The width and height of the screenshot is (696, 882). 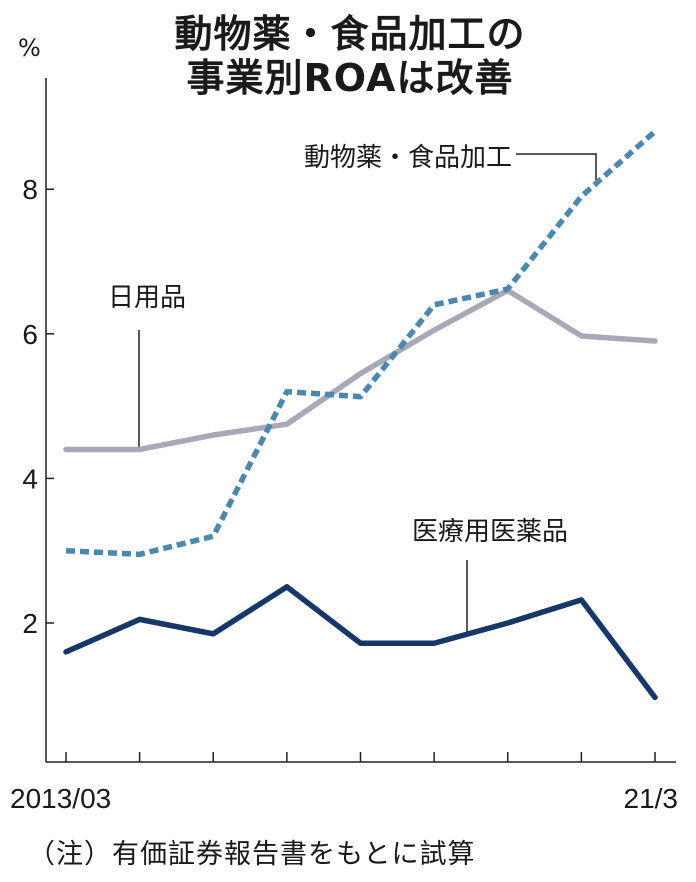 I want to click on y-axis-unit: %, so click(x=29, y=48).